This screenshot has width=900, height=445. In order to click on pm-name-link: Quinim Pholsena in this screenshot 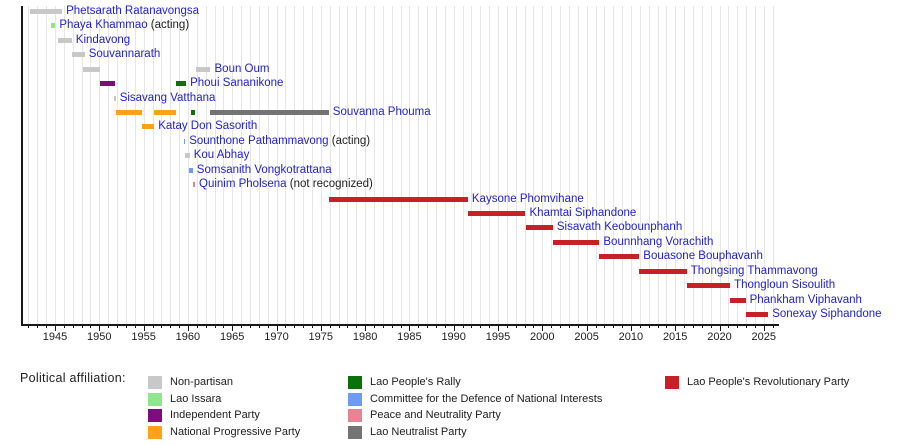, I will do `click(243, 184)`.